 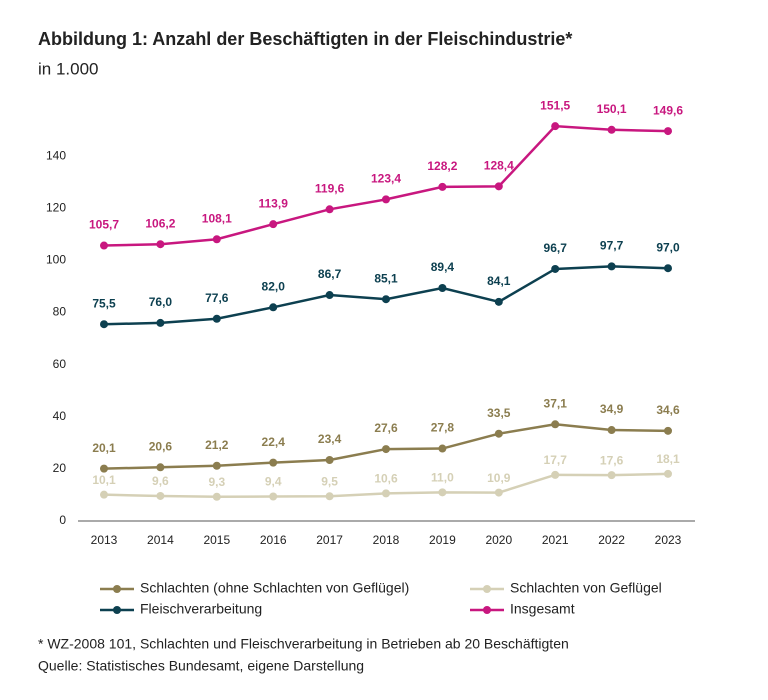 I want to click on x-tick-label: 2021, so click(x=555, y=540).